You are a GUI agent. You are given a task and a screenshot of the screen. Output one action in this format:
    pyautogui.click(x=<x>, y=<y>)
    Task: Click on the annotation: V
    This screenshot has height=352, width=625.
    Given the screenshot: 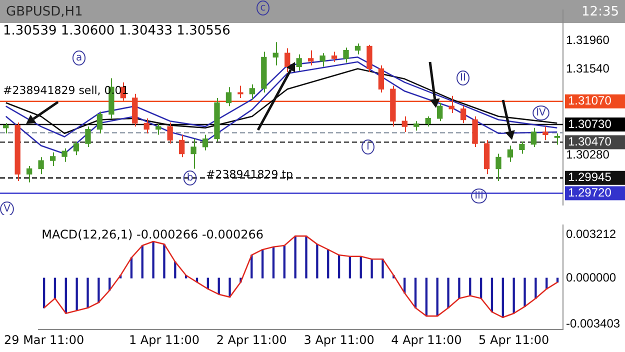 What is the action you would take?
    pyautogui.click(x=7, y=209)
    